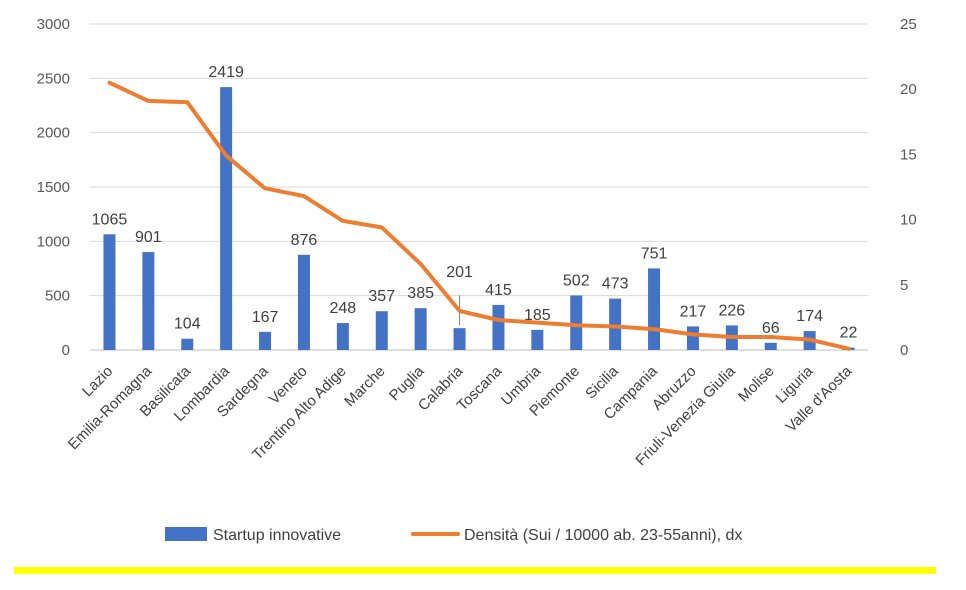 The height and width of the screenshot is (590, 966). I want to click on bar-data-label: 357, so click(381, 296).